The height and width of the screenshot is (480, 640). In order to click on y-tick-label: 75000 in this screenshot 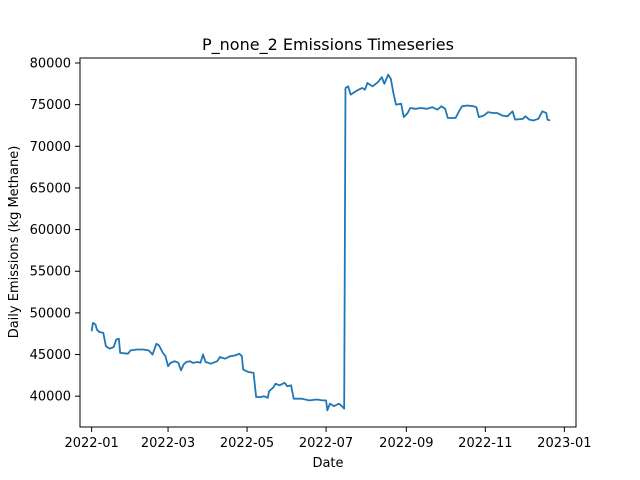, I will do `click(50, 105)`.